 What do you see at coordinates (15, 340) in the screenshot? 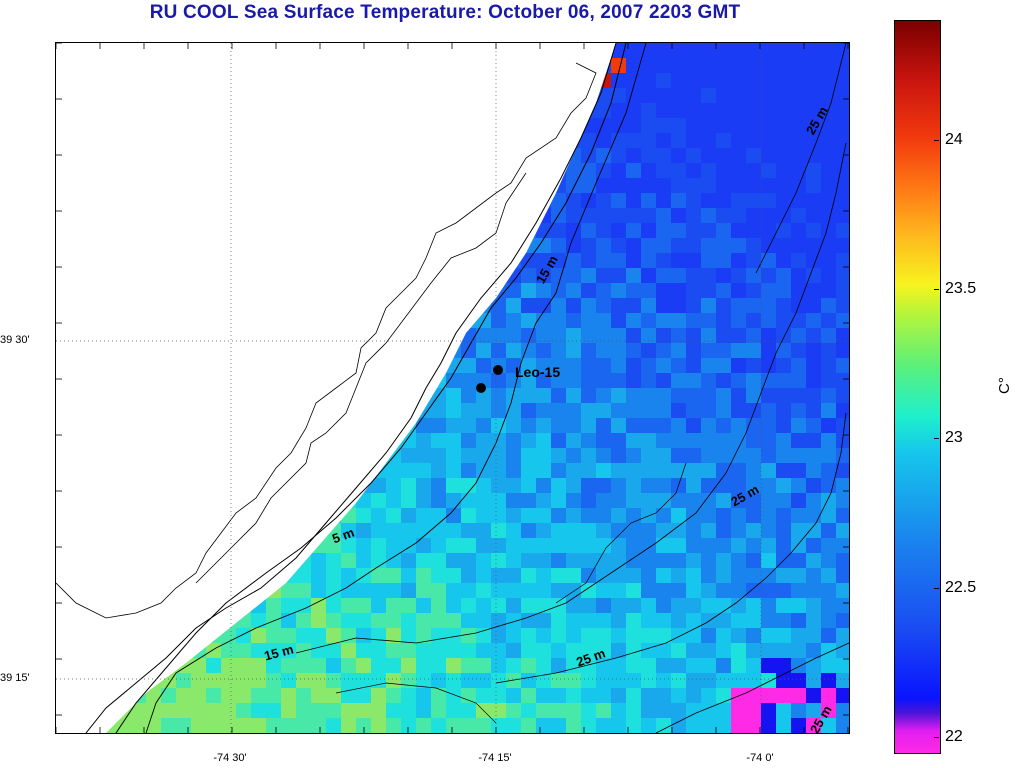
I see `y-tick-label-39-30: 39 30'` at bounding box center [15, 340].